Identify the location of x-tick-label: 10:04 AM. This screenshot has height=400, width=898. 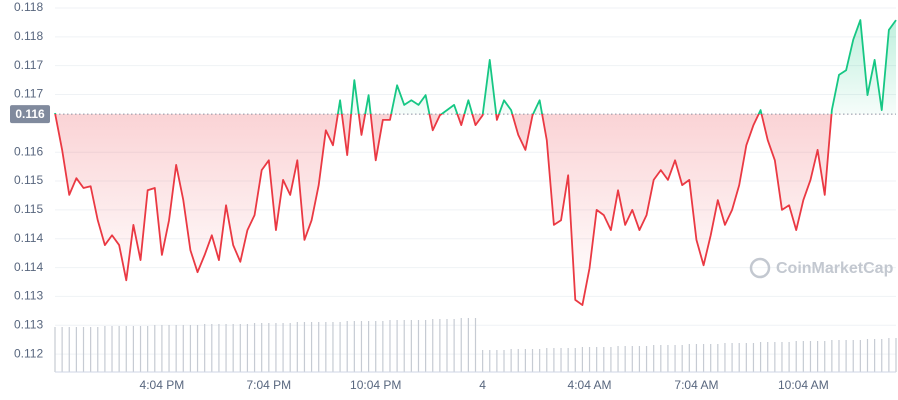
(803, 385).